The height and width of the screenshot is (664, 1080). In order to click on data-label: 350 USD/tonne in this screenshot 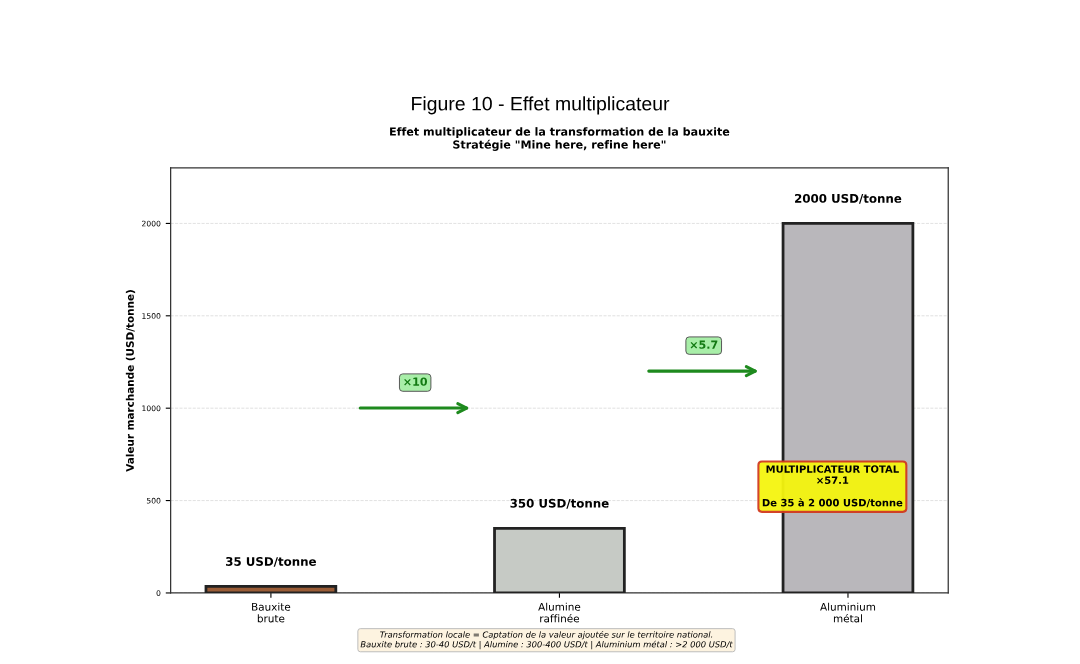, I will do `click(559, 503)`.